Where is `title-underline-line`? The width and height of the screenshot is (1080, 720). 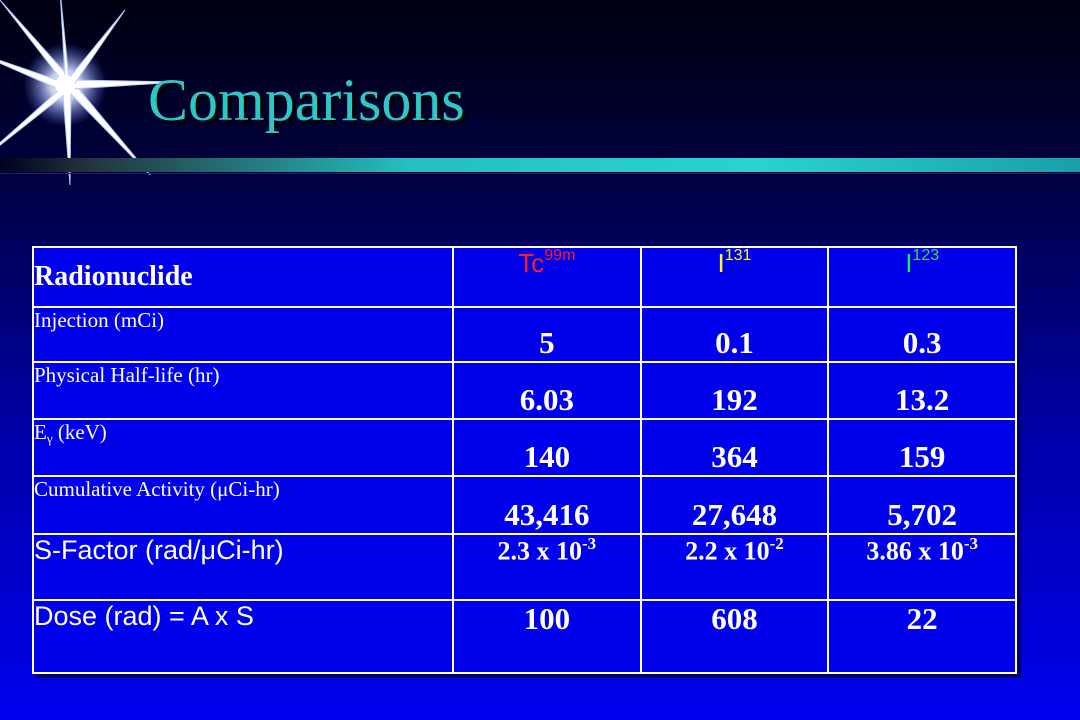
title-underline-line is located at coordinates (540, 173).